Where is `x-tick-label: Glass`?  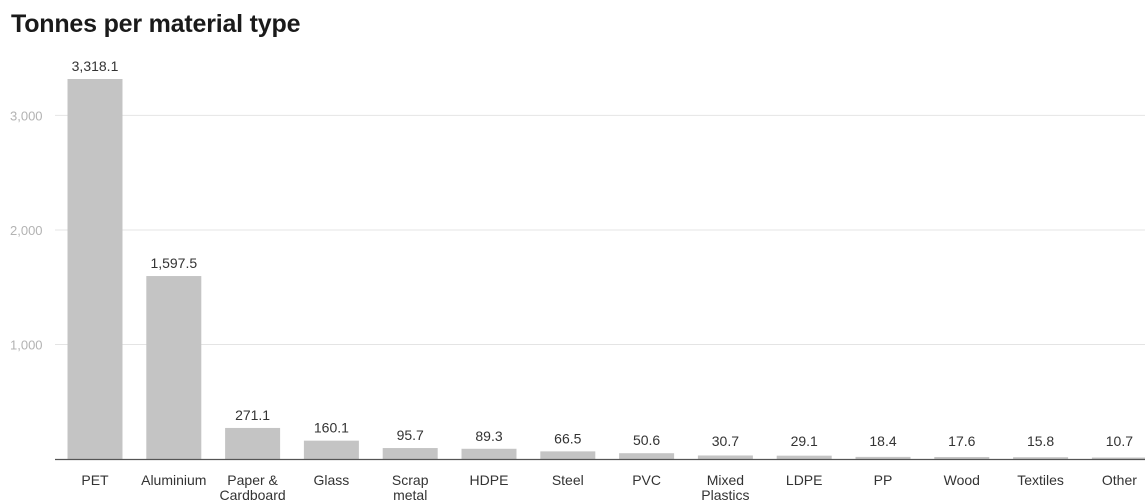 x-tick-label: Glass is located at coordinates (332, 480).